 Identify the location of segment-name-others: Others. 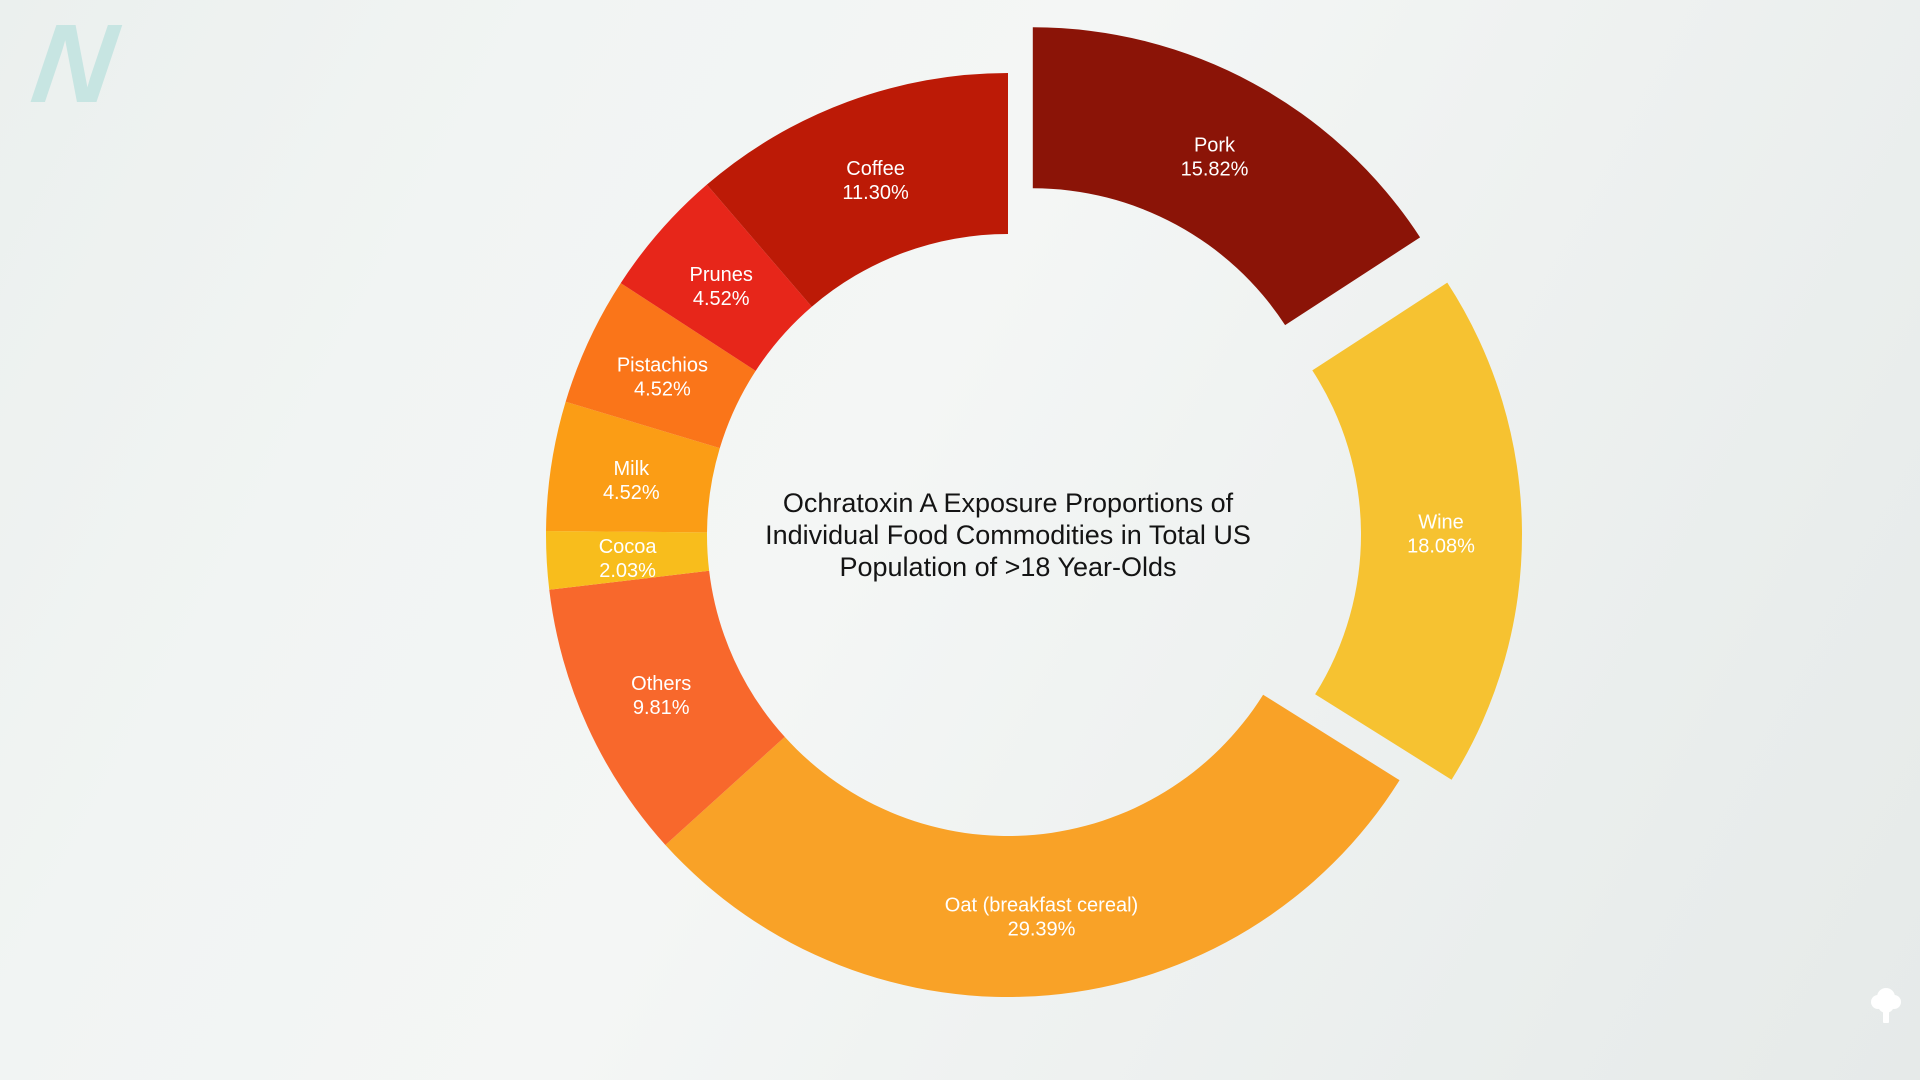
(661, 684).